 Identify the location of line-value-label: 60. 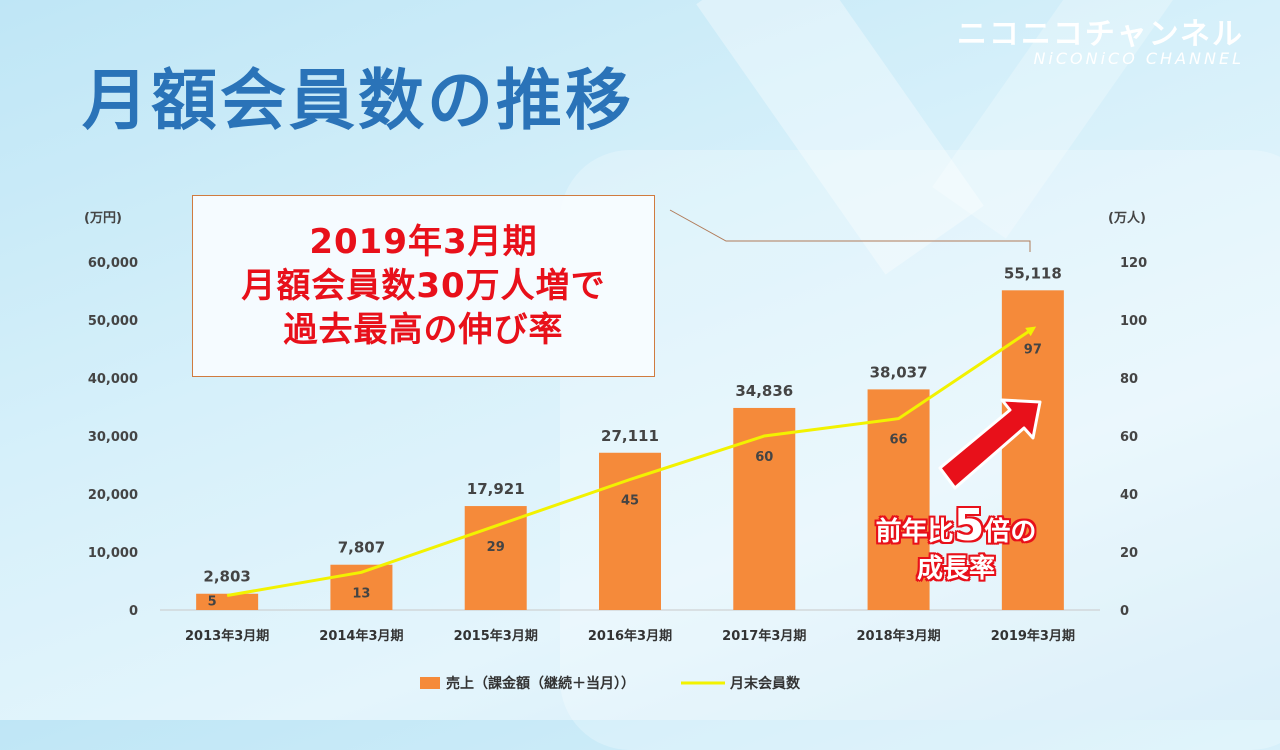
(764, 457).